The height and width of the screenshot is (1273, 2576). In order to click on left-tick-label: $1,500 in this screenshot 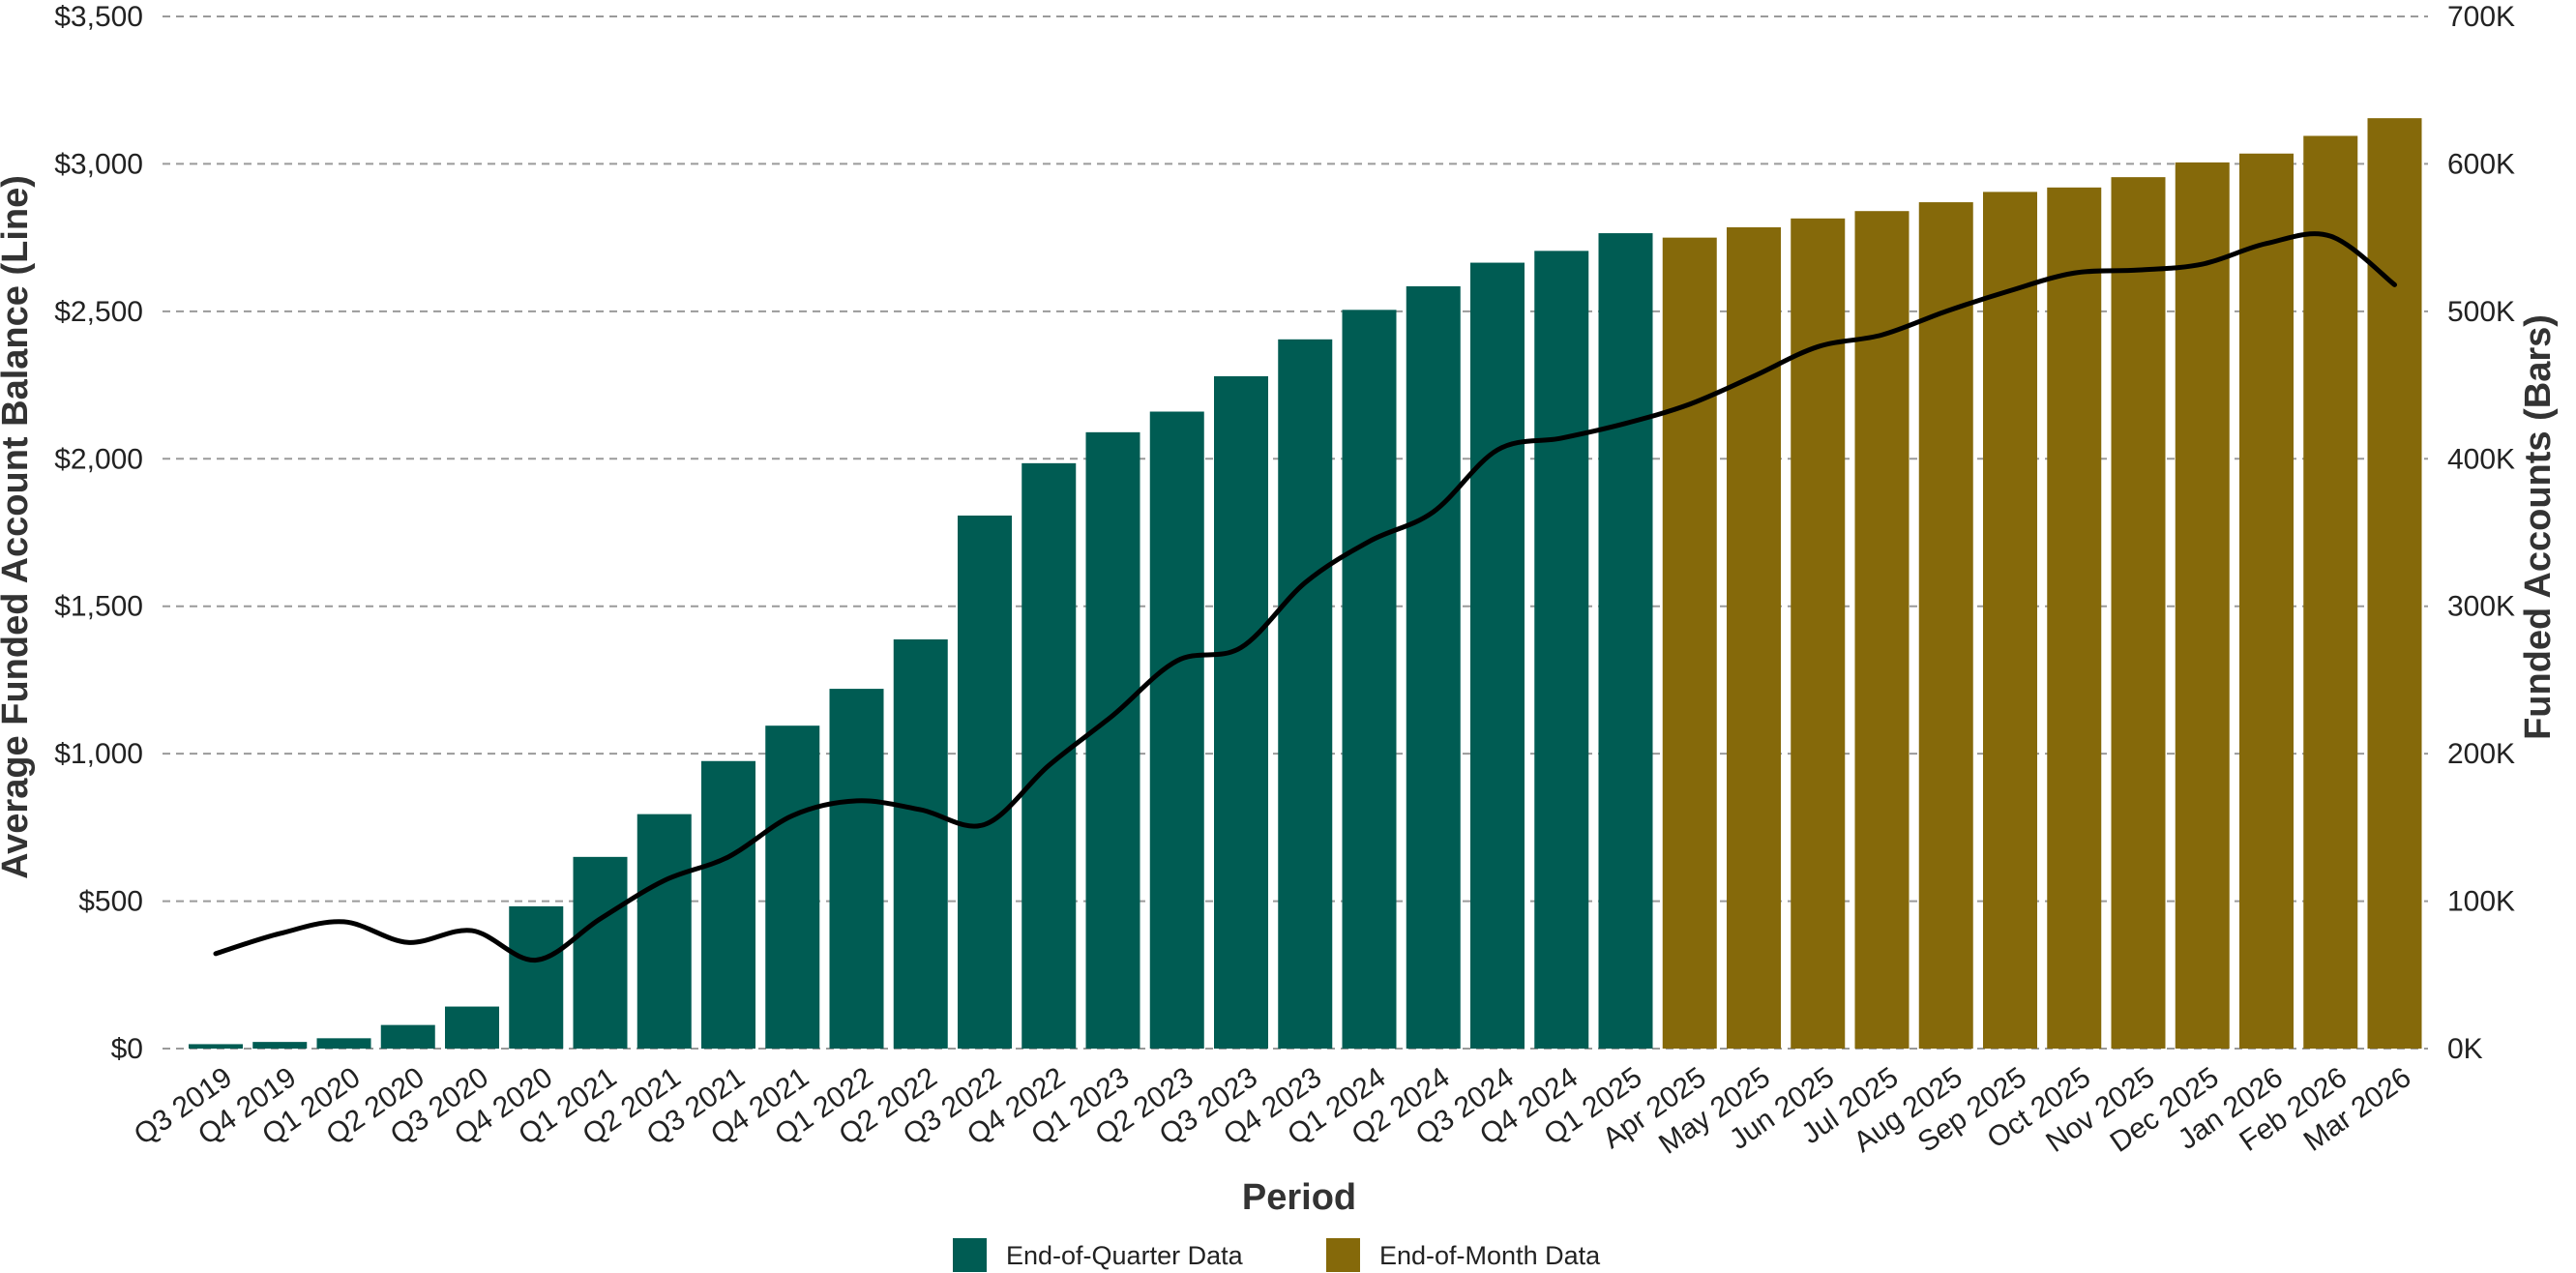, I will do `click(98, 607)`.